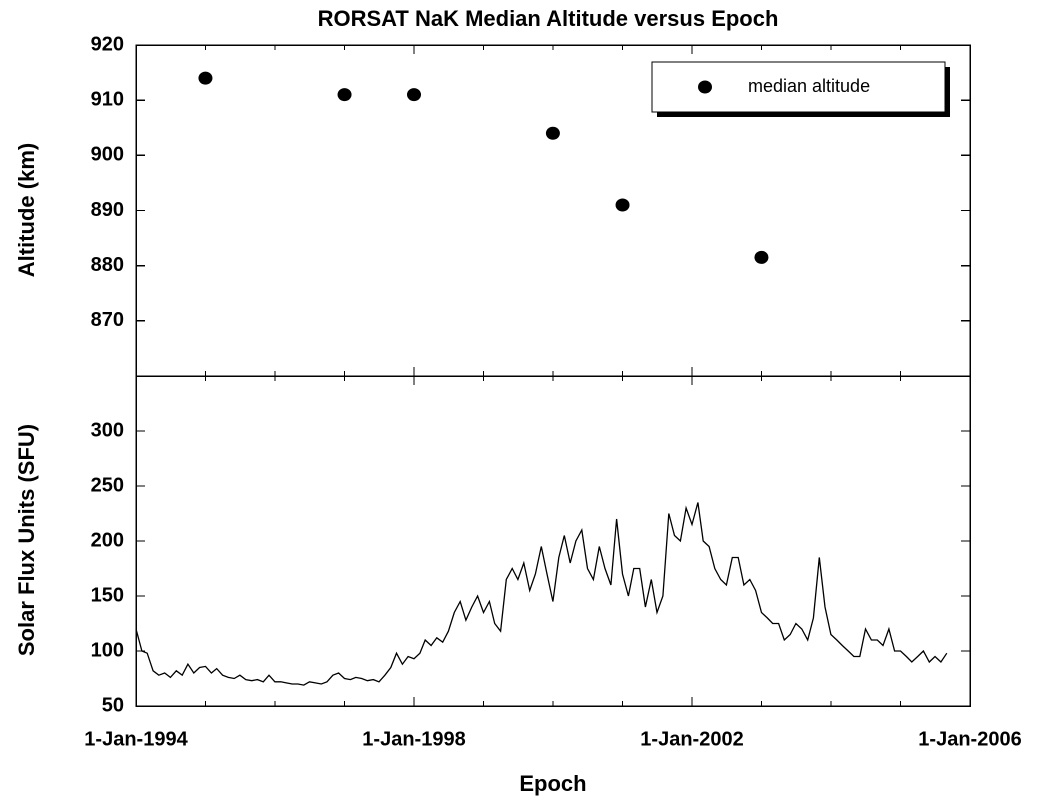 The image size is (1058, 801). Describe the element at coordinates (107, 430) in the screenshot. I see `y-tick-label: 300` at that location.